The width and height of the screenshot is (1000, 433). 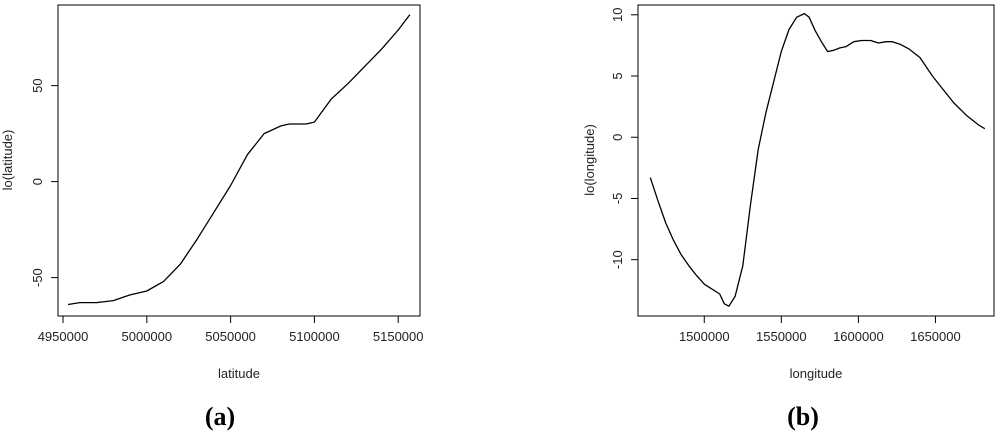 I want to click on panel-b-label: (b), so click(x=803, y=416).